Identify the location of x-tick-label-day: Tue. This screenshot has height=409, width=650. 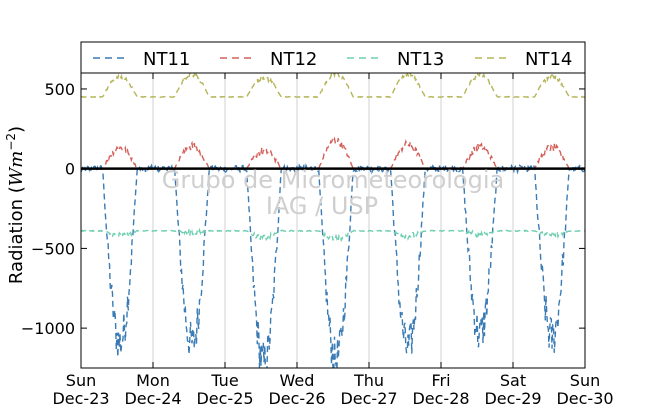
(224, 380).